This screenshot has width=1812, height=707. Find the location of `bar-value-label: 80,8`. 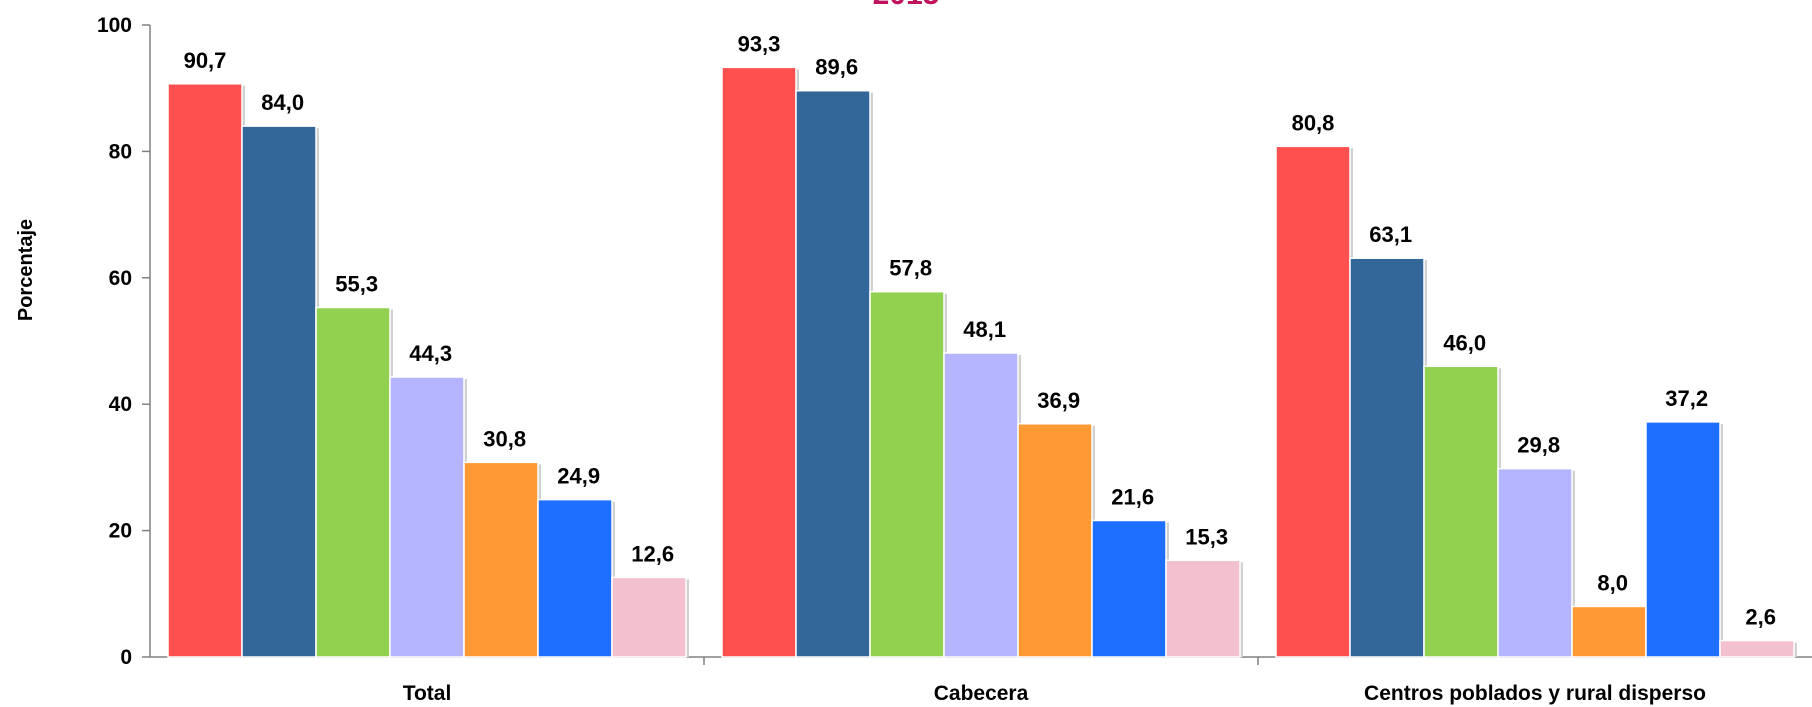

bar-value-label: 80,8 is located at coordinates (1313, 122).